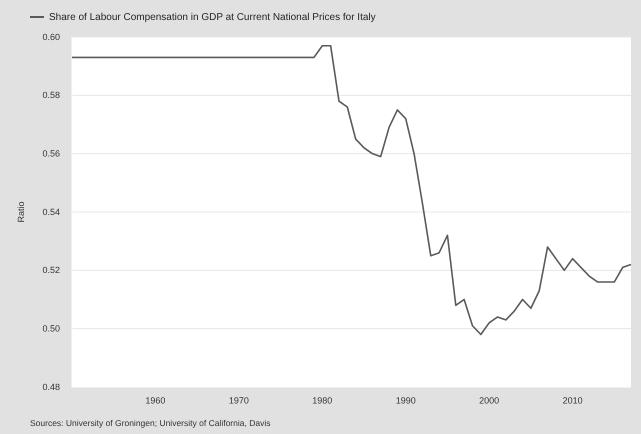 The image size is (641, 434). What do you see at coordinates (21, 212) in the screenshot?
I see `y-axis-title: Ratio` at bounding box center [21, 212].